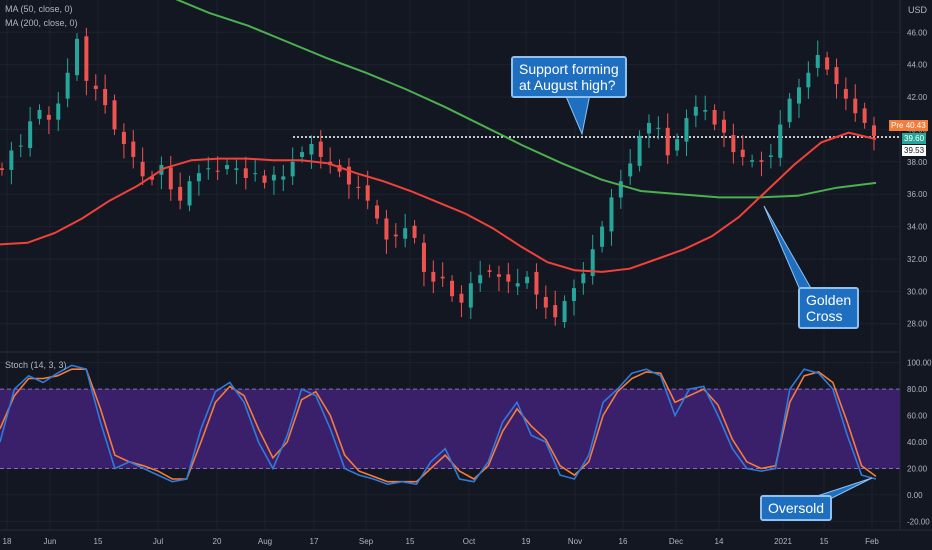 The width and height of the screenshot is (932, 550). Describe the element at coordinates (569, 77) in the screenshot. I see `support-annotation: Support forming at August high?` at that location.